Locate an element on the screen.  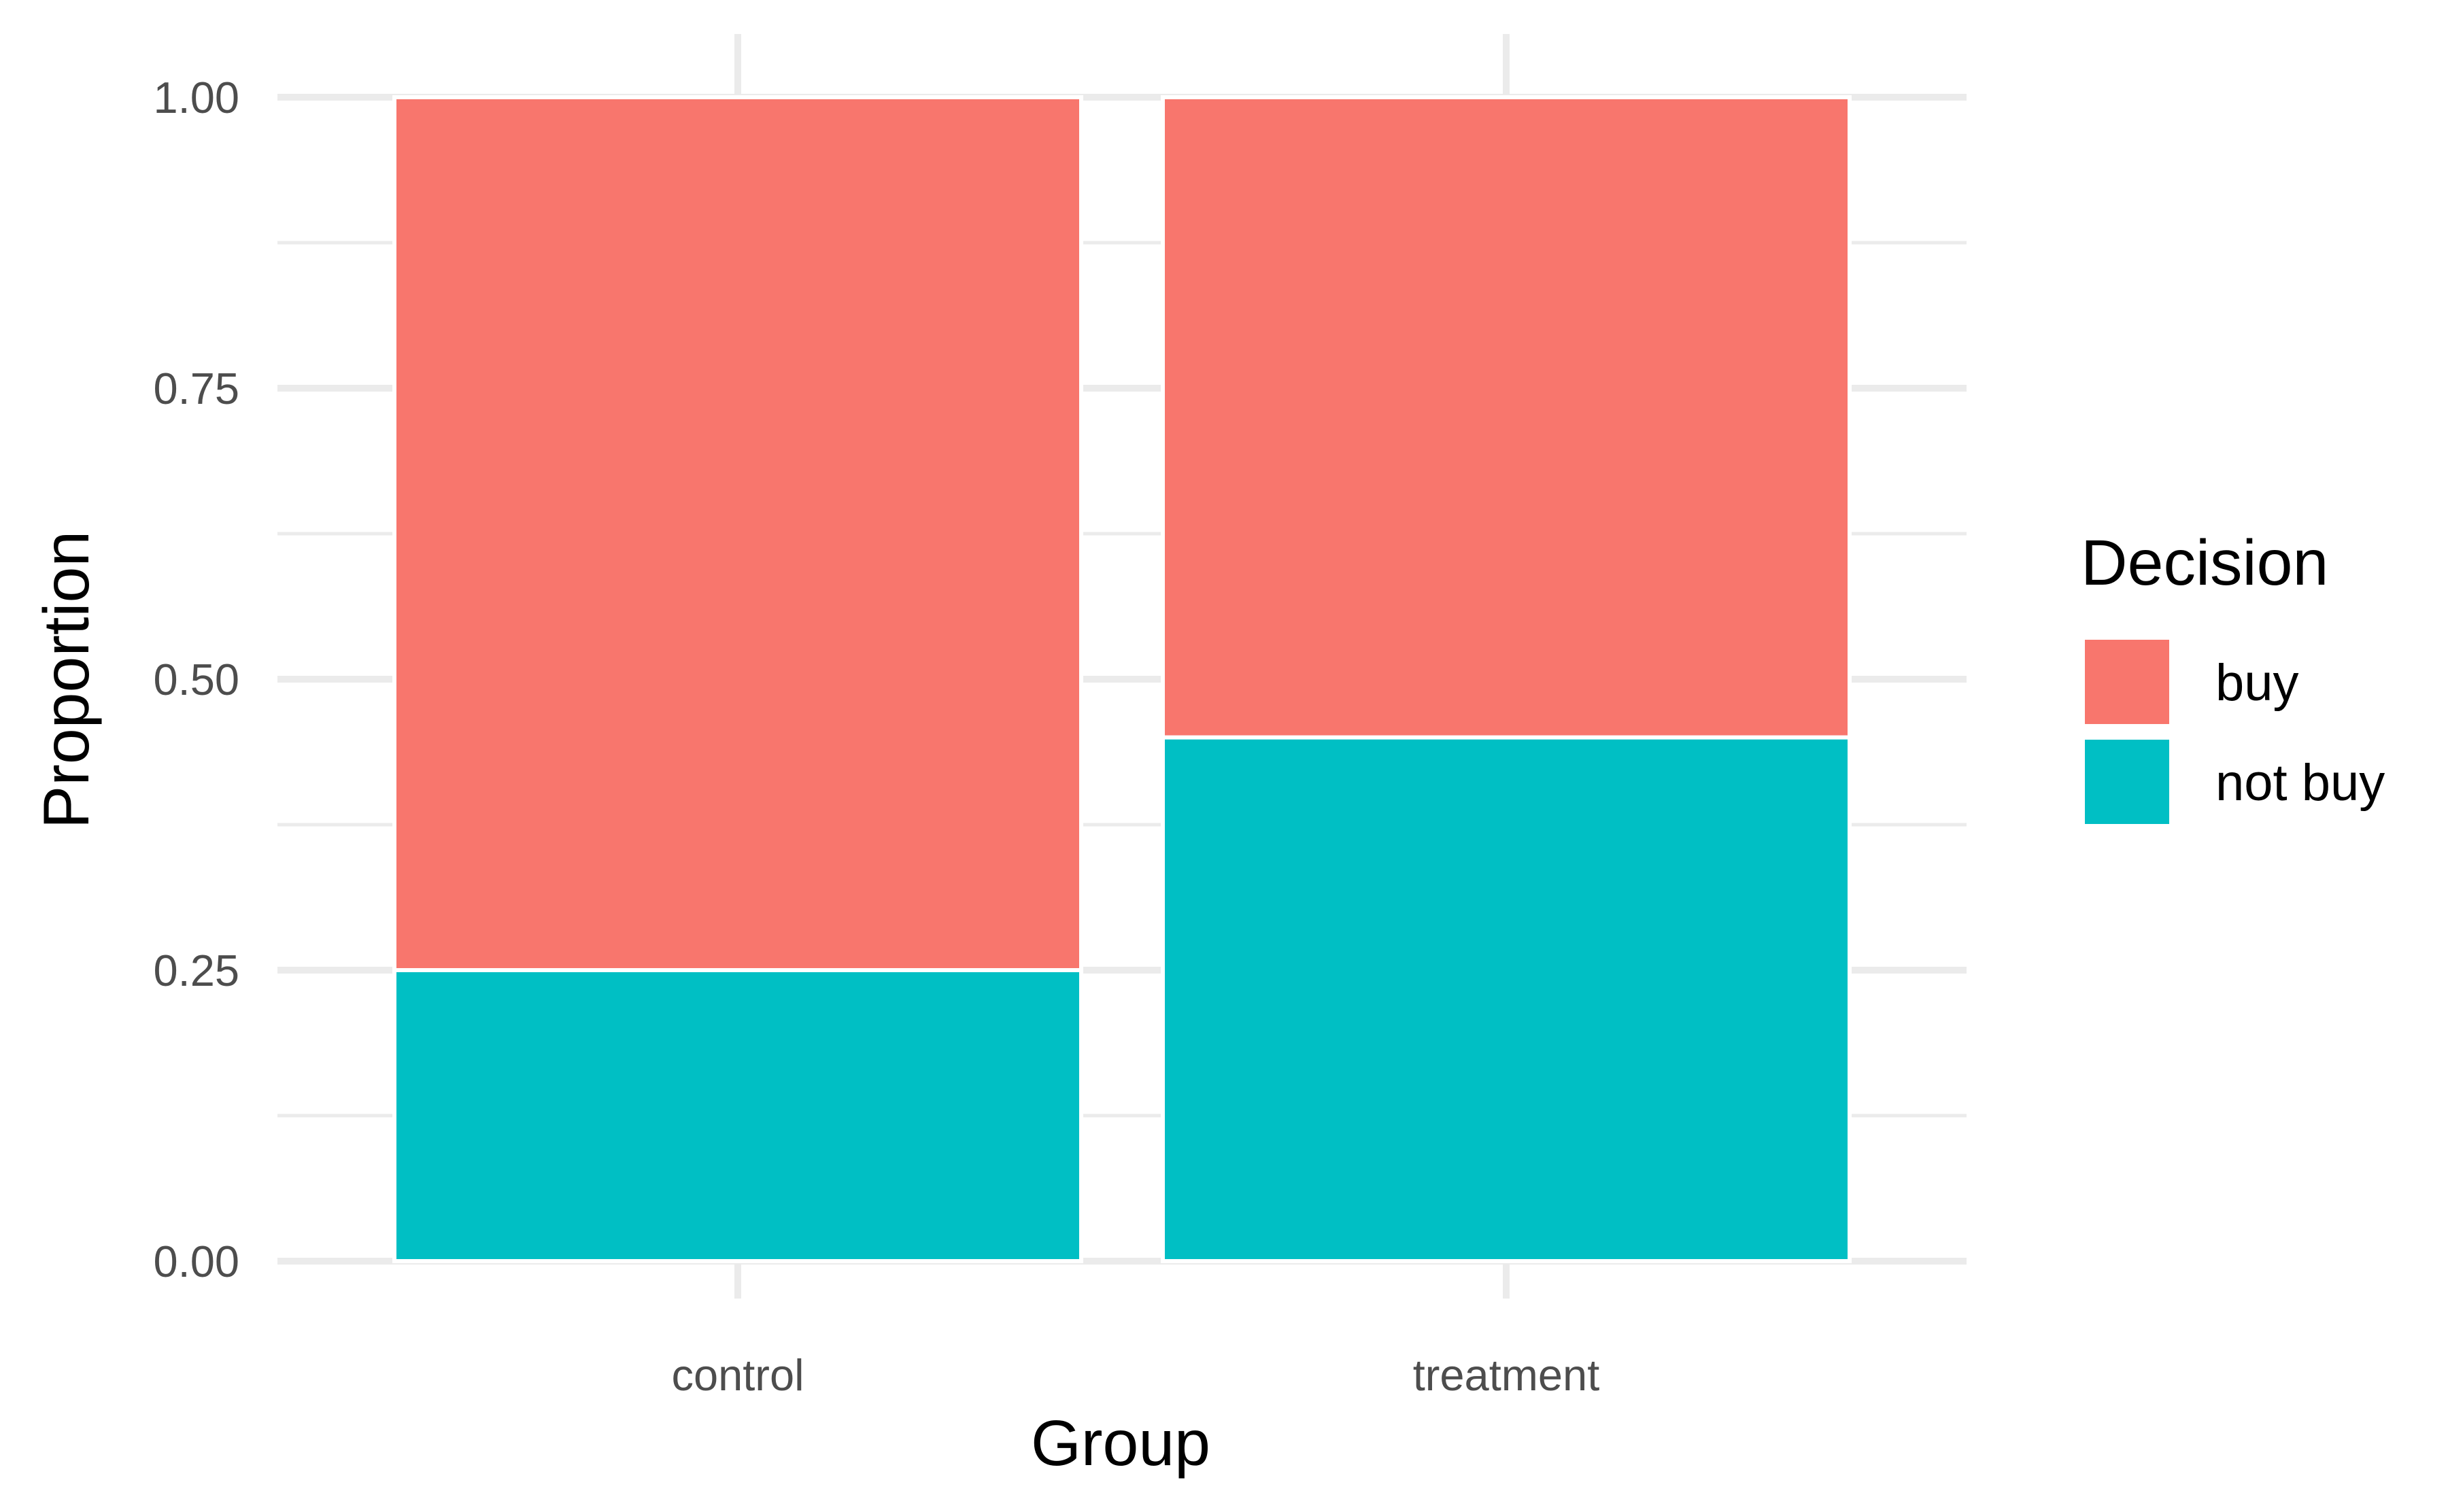
legend: Decision buy not buy is located at coordinates (2233, 677).